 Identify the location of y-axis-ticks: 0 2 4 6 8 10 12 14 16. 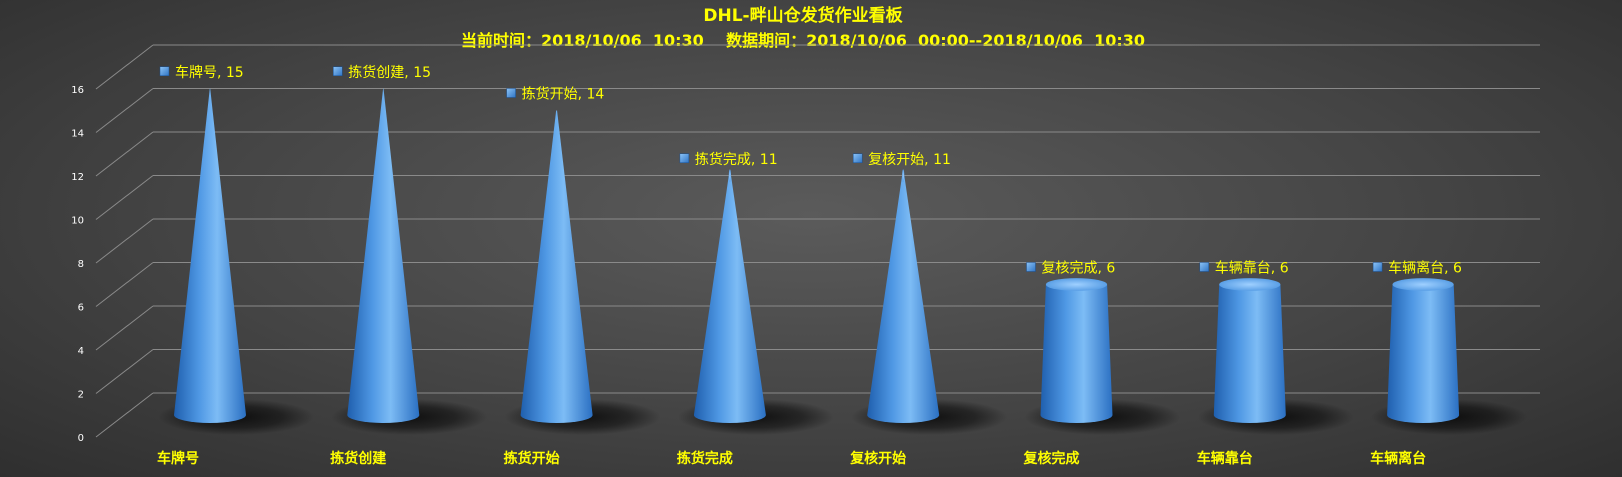
(77, 264).